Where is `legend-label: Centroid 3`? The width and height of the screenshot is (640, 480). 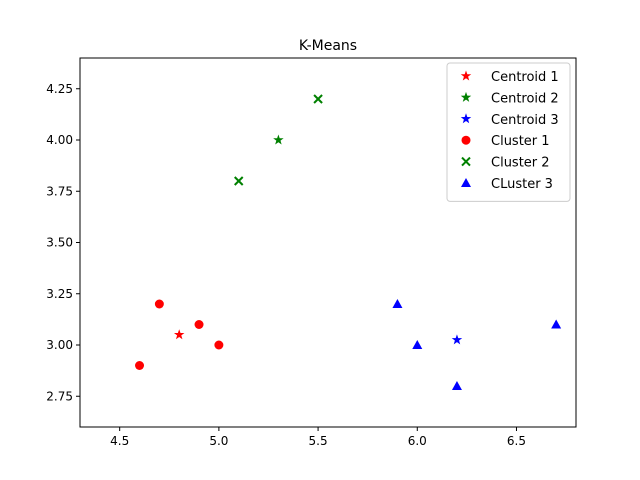 legend-label: Centroid 3 is located at coordinates (525, 120).